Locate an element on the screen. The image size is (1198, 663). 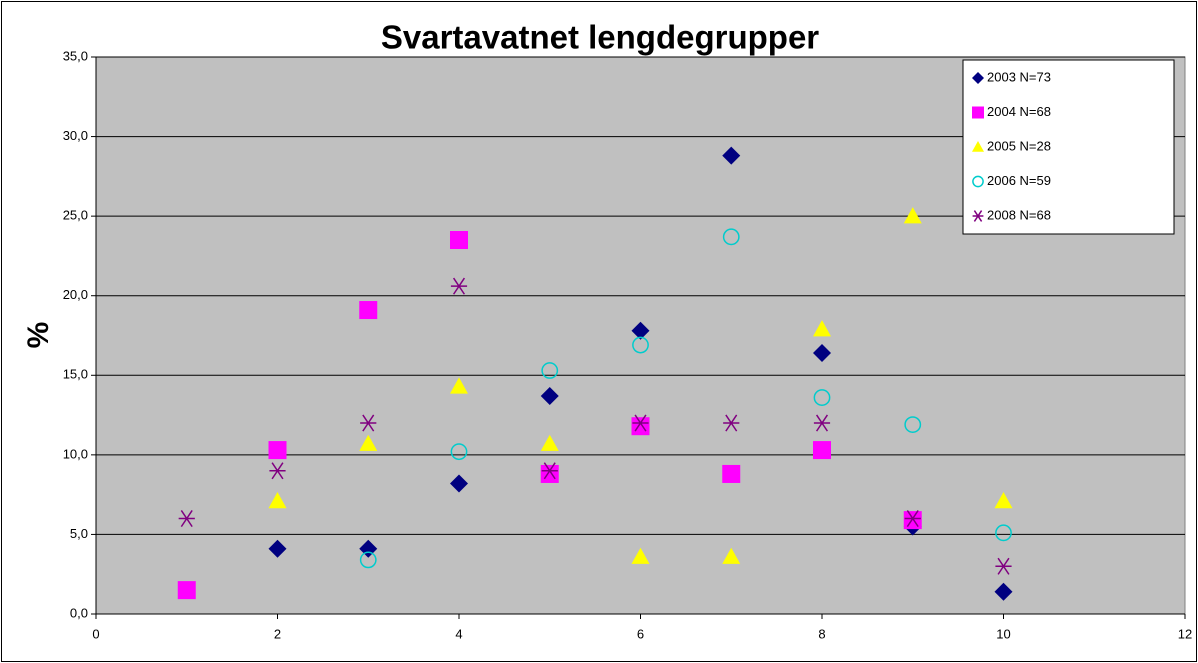
legend-label: 2004 N=68 is located at coordinates (1019, 111).